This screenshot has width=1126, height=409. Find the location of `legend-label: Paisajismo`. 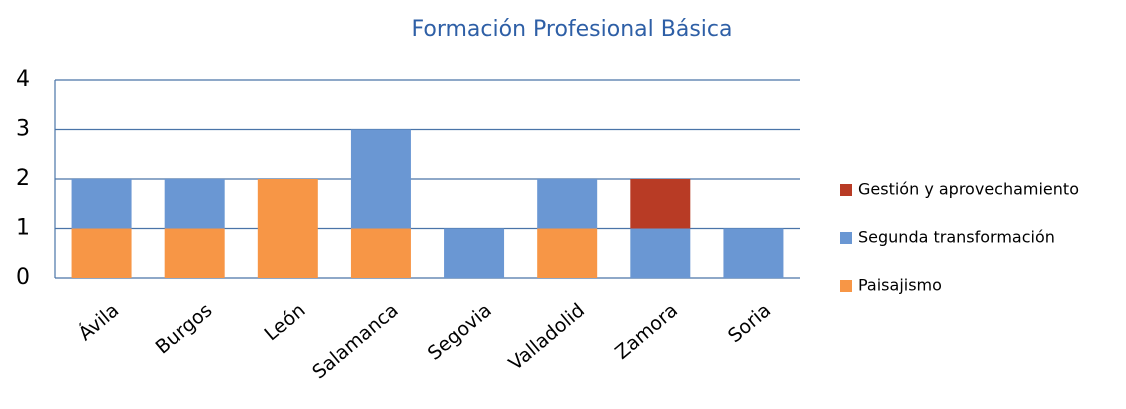

legend-label: Paisajismo is located at coordinates (900, 285).